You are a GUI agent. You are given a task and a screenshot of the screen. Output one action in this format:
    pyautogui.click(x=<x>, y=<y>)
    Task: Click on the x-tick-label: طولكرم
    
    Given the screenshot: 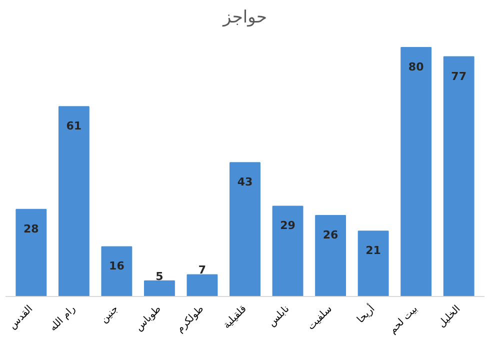 What is the action you would take?
    pyautogui.click(x=190, y=320)
    